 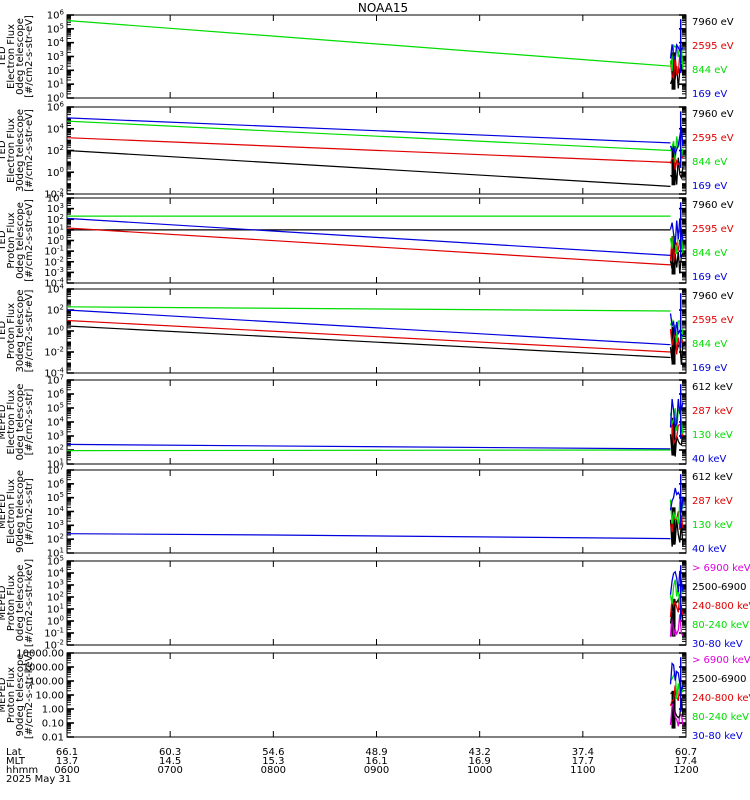 What do you see at coordinates (53, 738) in the screenshot?
I see `y-tick-label: 0.01` at bounding box center [53, 738].